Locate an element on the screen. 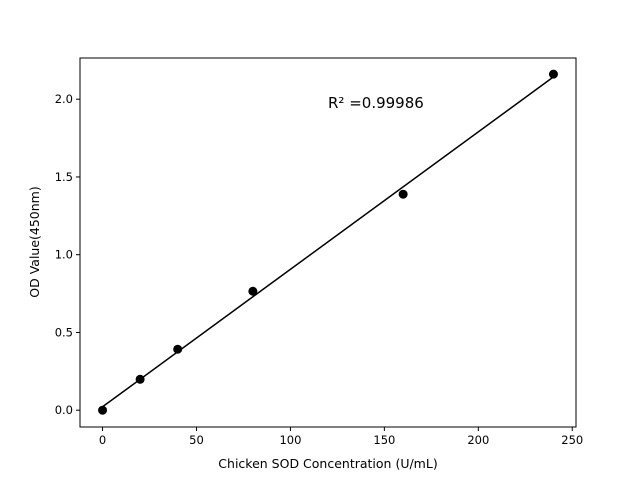 The width and height of the screenshot is (640, 484). x-tick-label: 100 is located at coordinates (290, 440).